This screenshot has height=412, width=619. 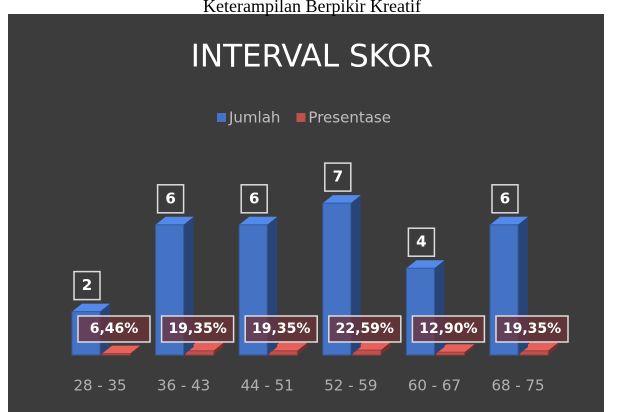 I want to click on data-label: 2, so click(x=87, y=285).